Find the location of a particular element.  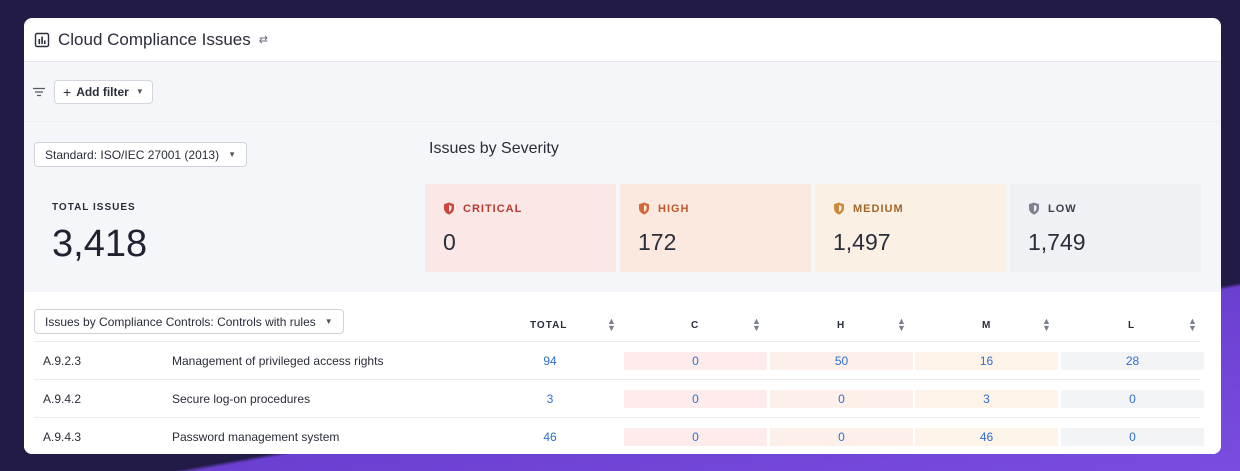

control-name: Management of privileged access rights is located at coordinates (278, 361).